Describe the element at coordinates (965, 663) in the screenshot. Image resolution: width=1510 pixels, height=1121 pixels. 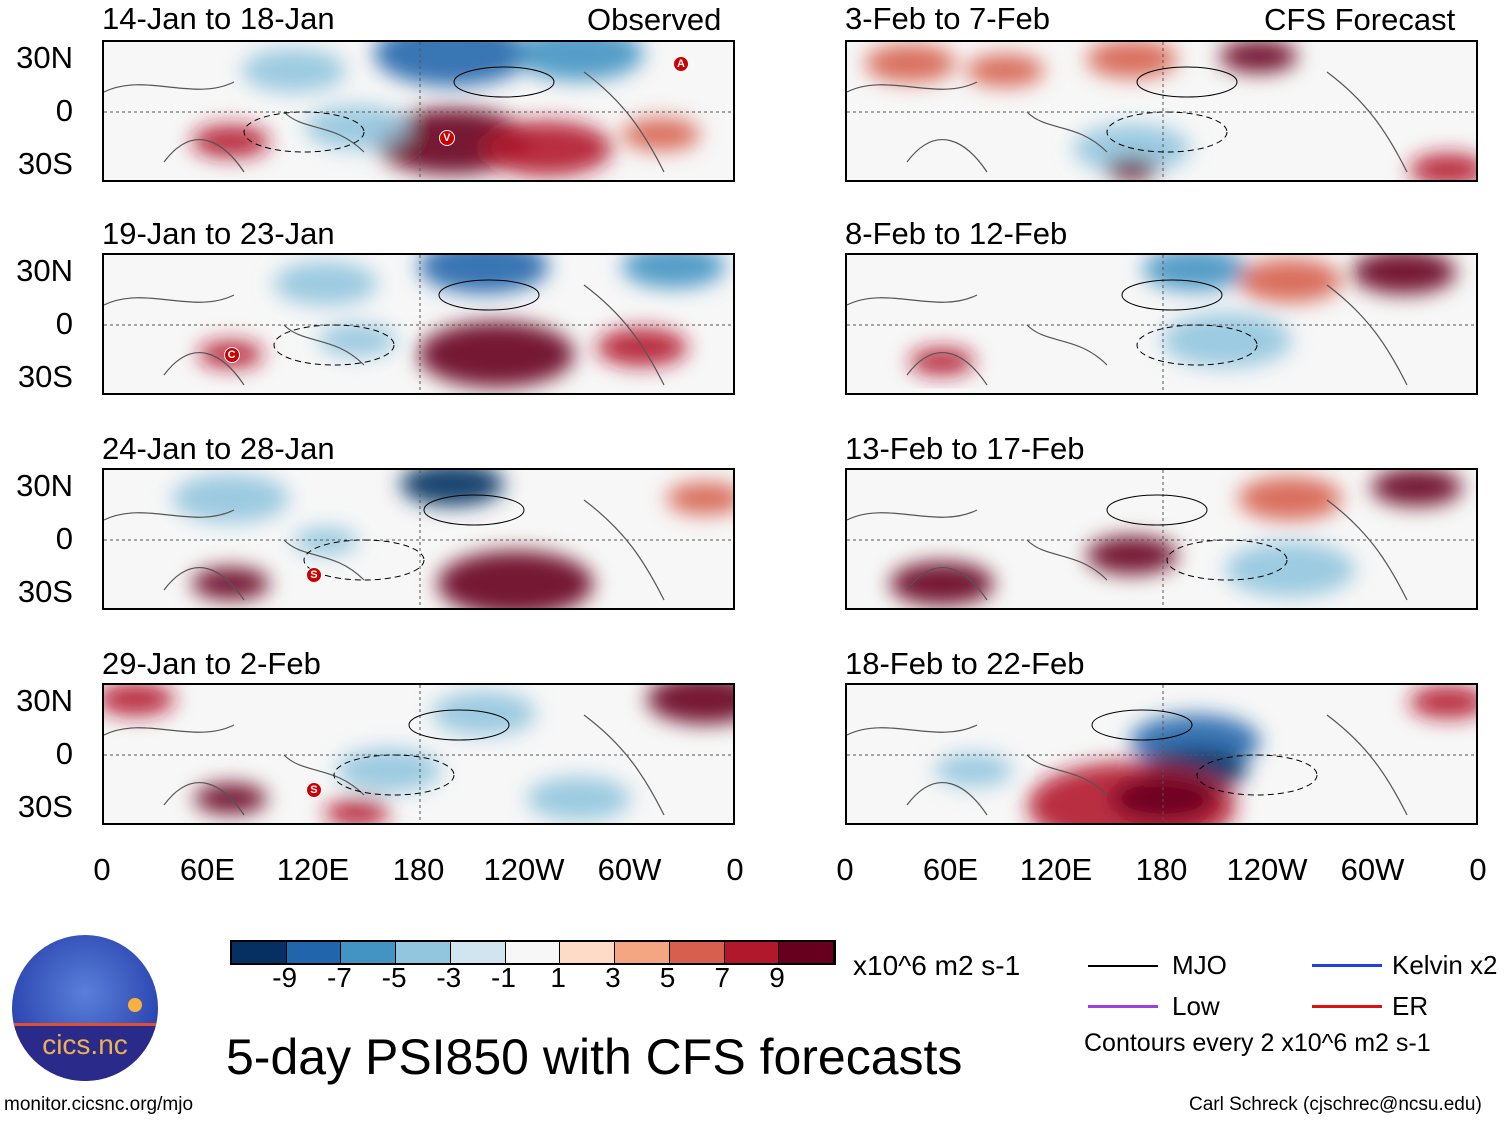
I see `panel-title: 18-Feb to 22-Feb` at that location.